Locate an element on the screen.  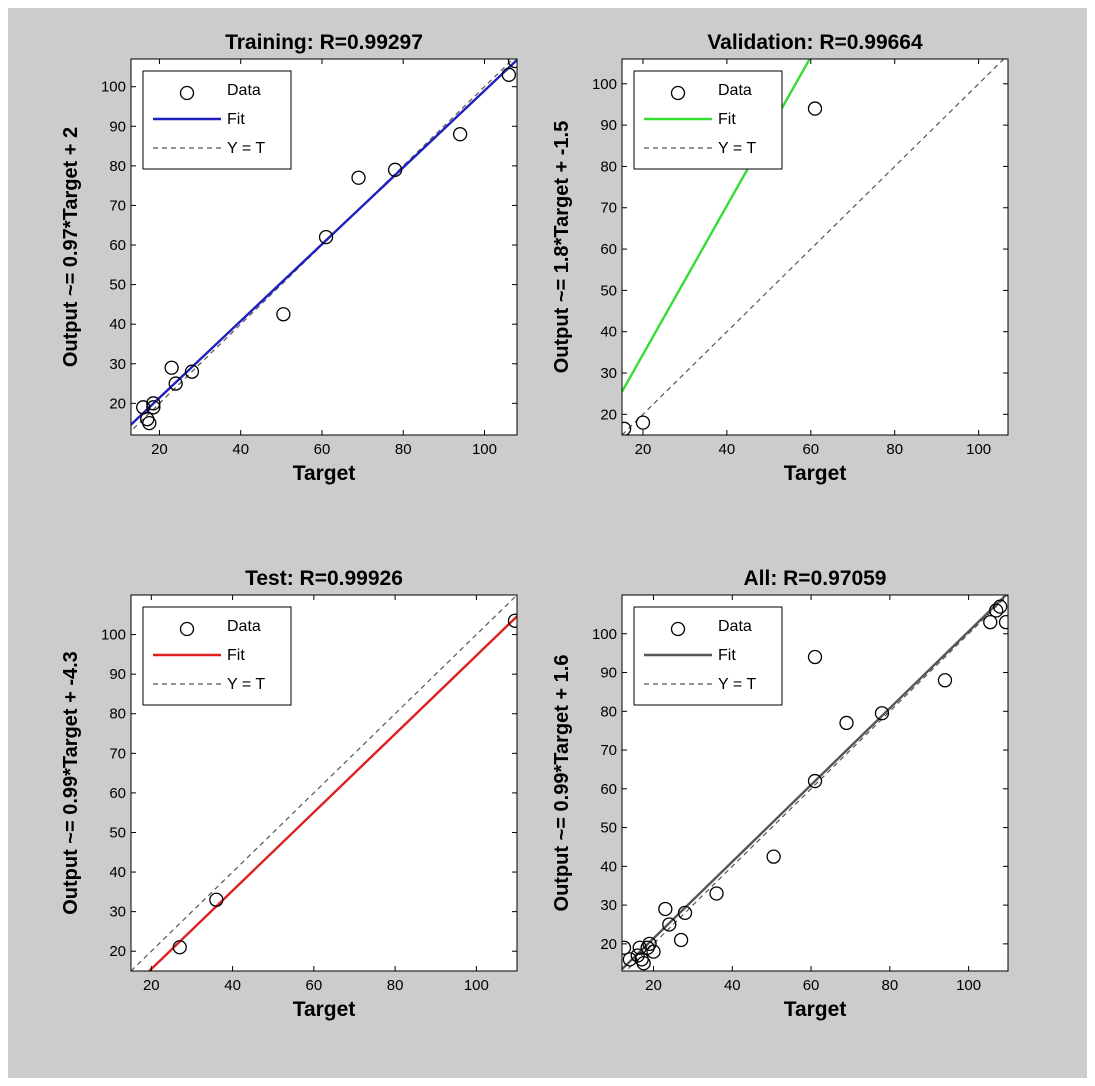
y-axis-label: Output ~= 0.99*Target + -4.3 is located at coordinates (71, 783).